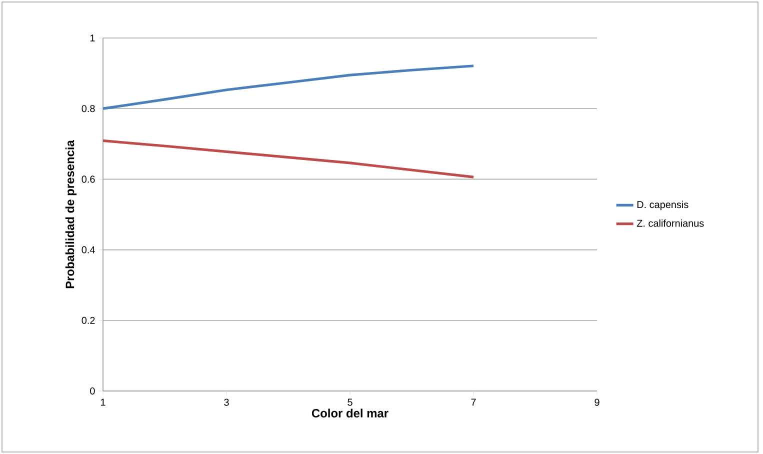  Describe the element at coordinates (597, 402) in the screenshot. I see `x-tick-label: 9` at that location.